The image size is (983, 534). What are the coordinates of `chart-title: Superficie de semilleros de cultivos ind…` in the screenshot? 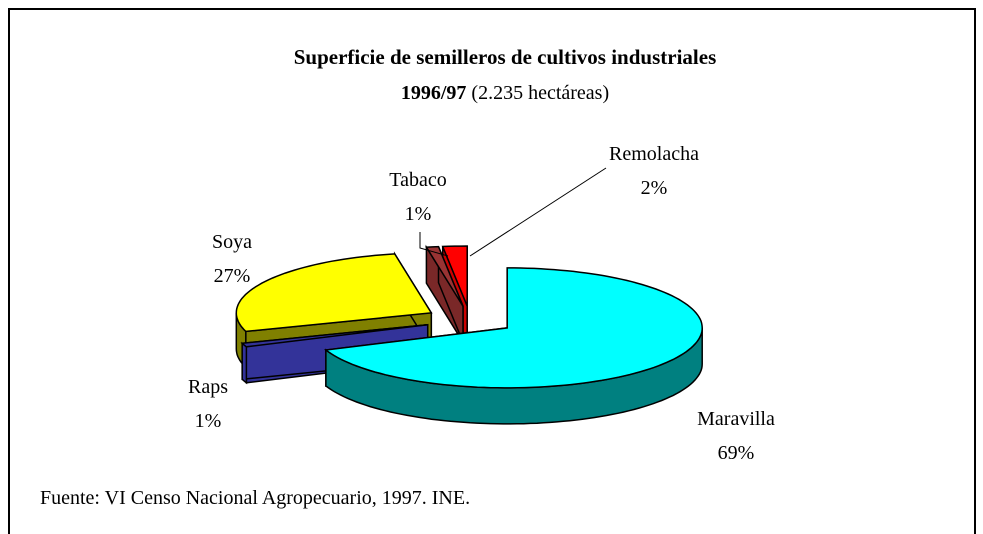 It's located at (505, 57).